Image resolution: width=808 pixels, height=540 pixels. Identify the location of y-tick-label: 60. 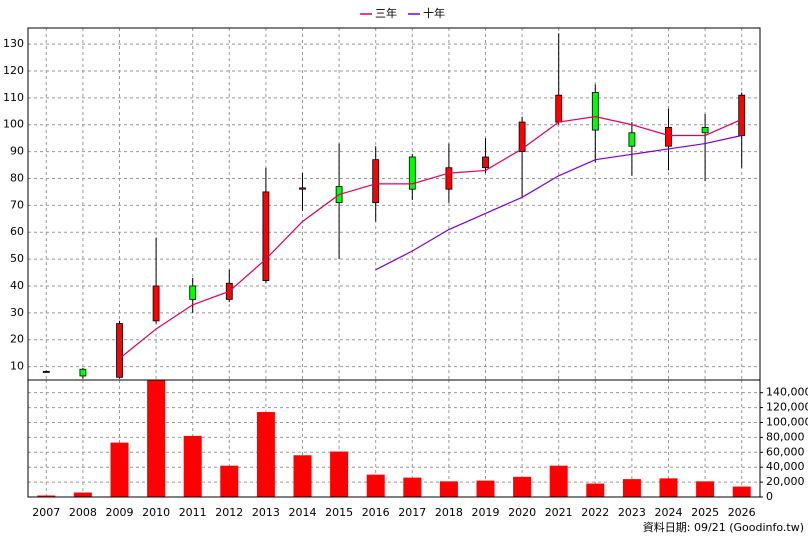
(17, 231).